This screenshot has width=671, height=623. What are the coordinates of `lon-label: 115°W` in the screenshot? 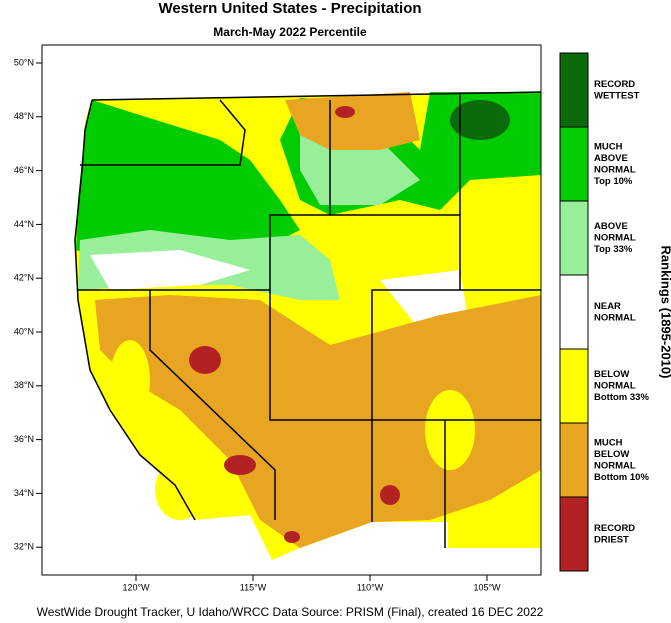 It's located at (253, 587).